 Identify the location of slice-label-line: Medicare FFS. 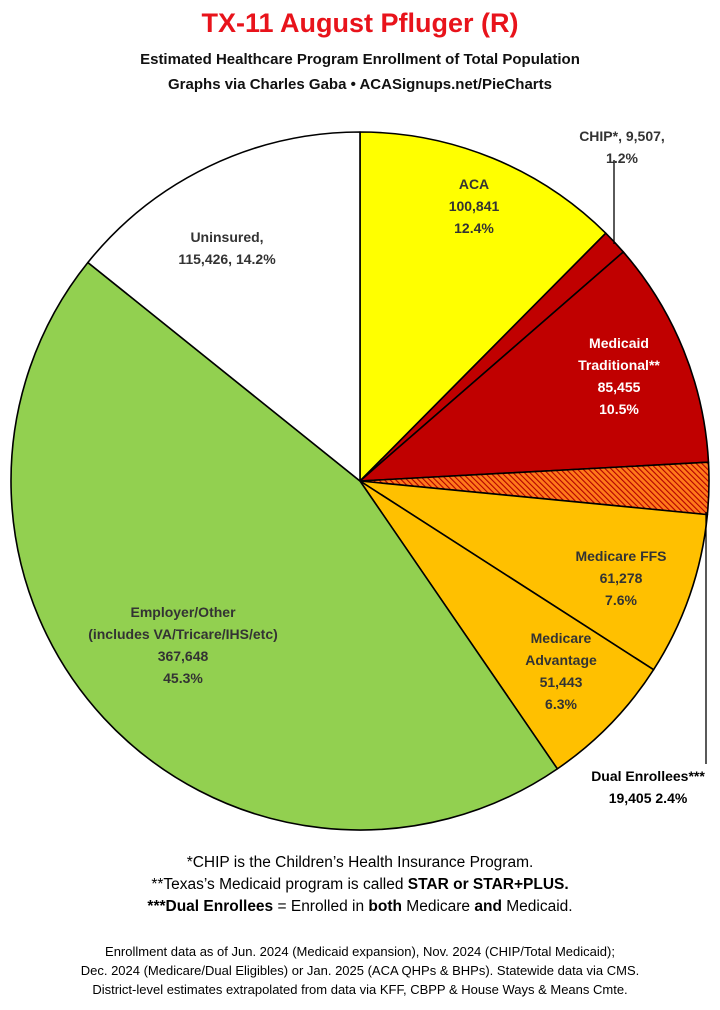
(620, 556).